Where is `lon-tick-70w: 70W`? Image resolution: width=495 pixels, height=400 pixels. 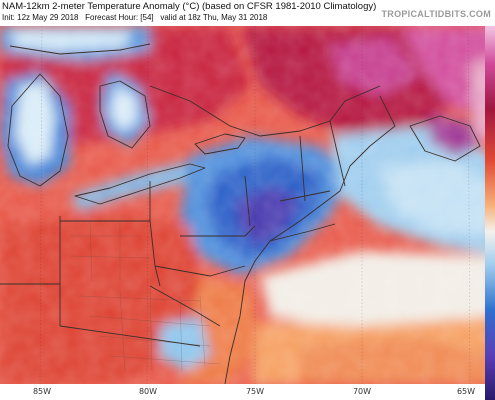 lon-tick-70w: 70W is located at coordinates (362, 391).